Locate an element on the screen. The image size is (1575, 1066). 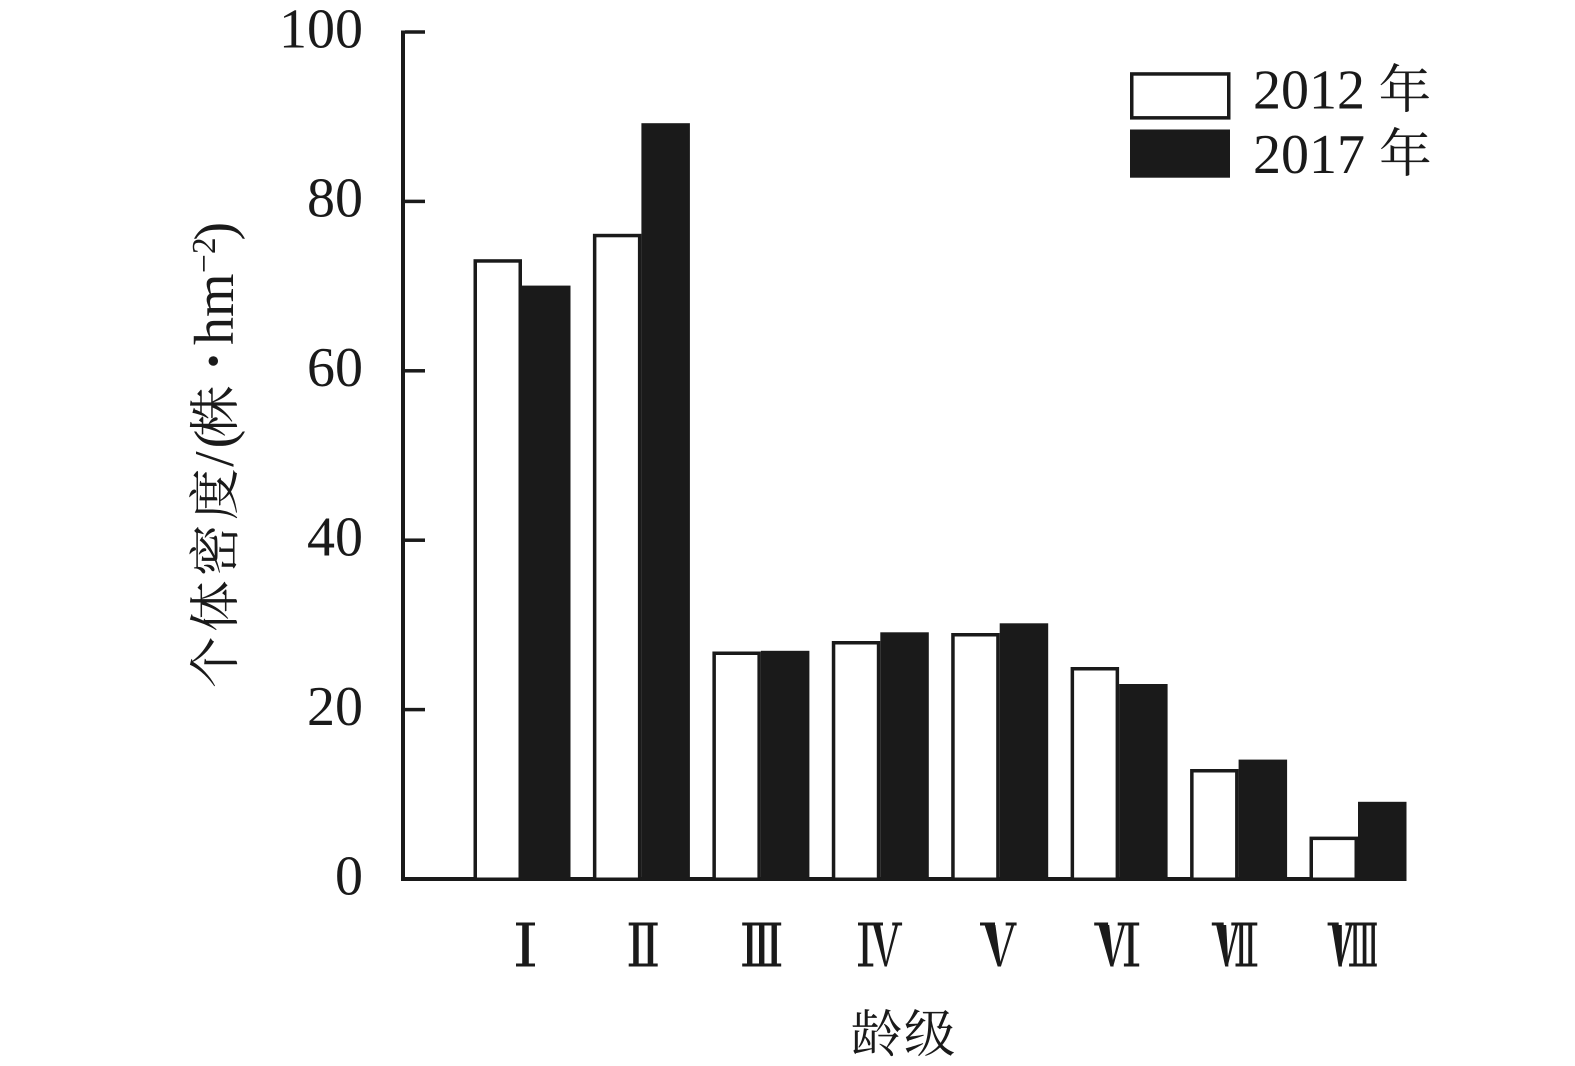
svg-text: hm is located at coordinates (215, 309).